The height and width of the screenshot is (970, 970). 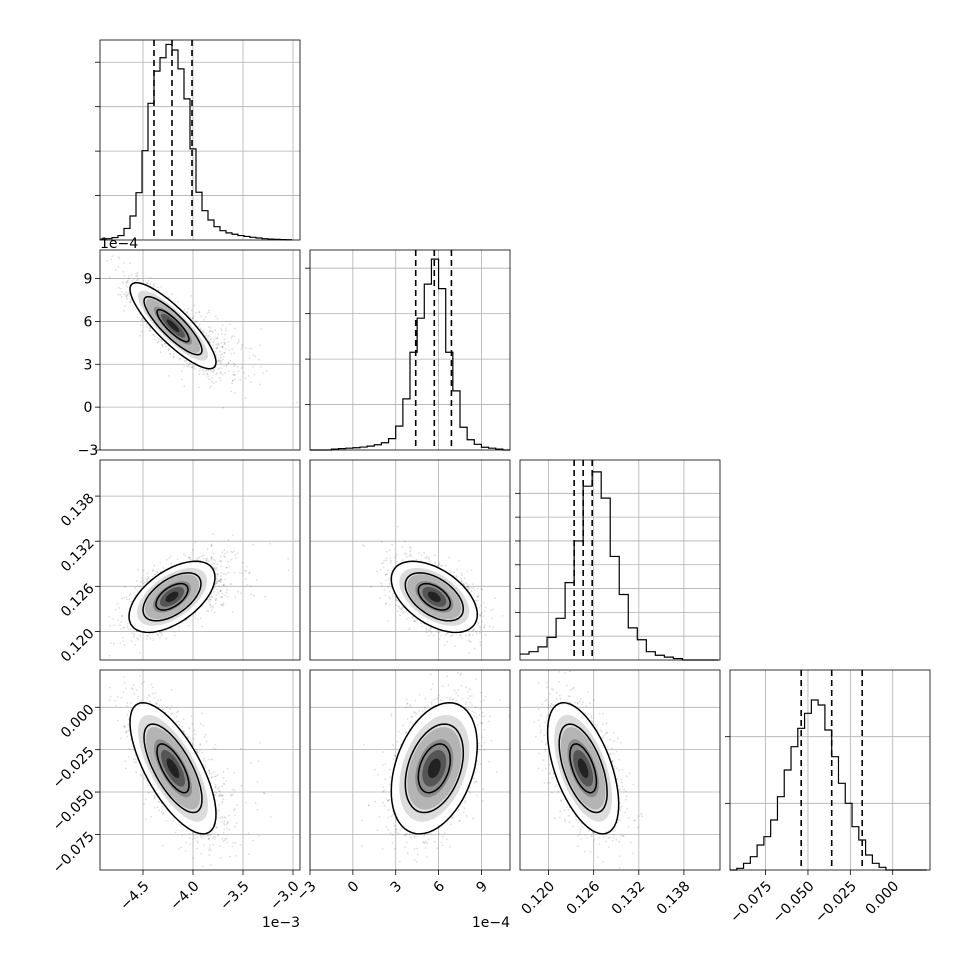 I want to click on panel-background, so click(x=830, y=770).